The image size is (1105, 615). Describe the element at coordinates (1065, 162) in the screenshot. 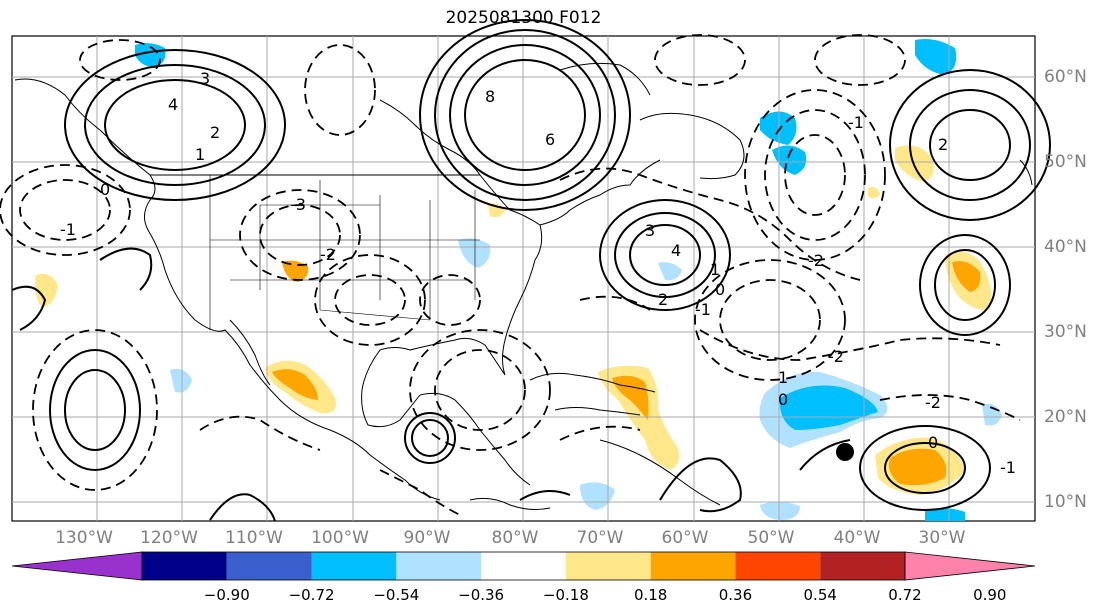

I see `lat-label: 50°N` at that location.